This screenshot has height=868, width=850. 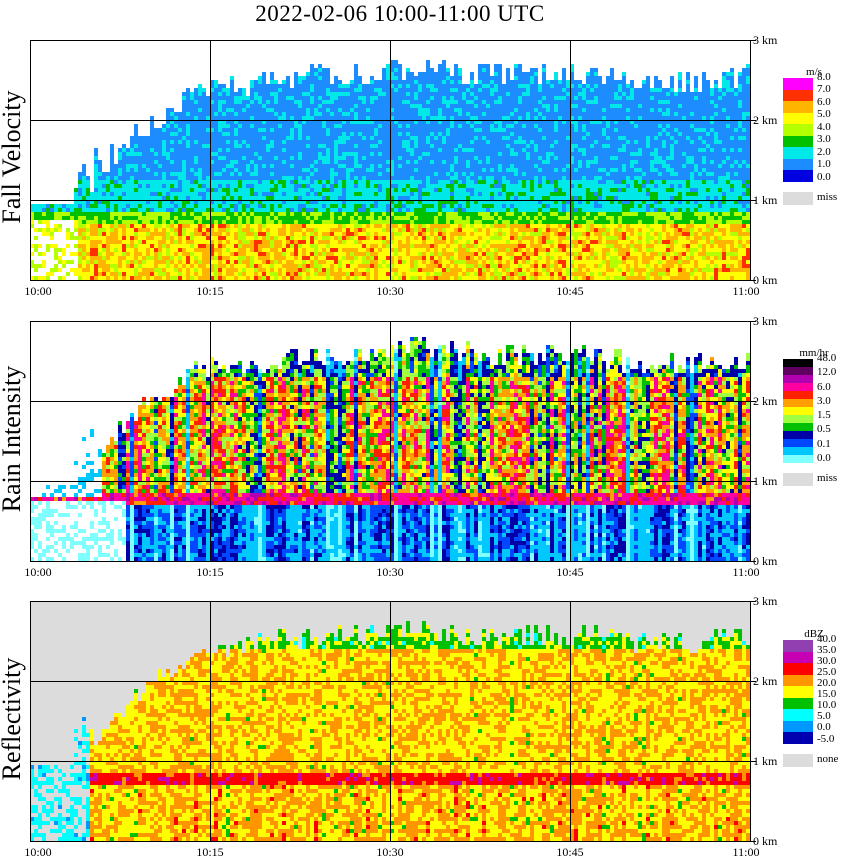 I want to click on legend-label: 8.0, so click(x=824, y=77).